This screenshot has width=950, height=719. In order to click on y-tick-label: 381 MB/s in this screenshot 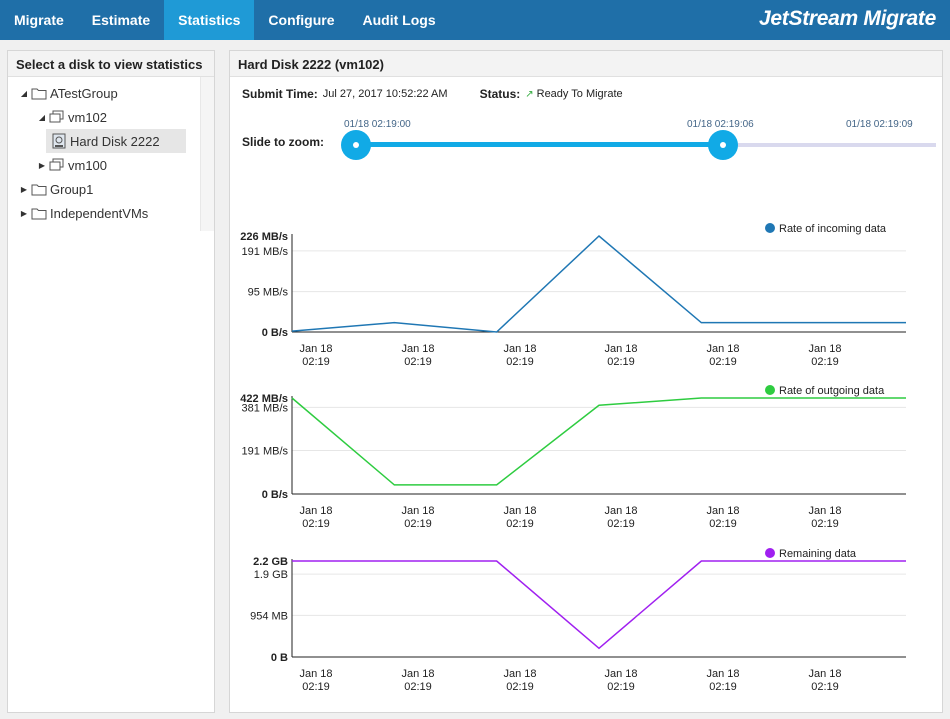, I will do `click(265, 408)`.